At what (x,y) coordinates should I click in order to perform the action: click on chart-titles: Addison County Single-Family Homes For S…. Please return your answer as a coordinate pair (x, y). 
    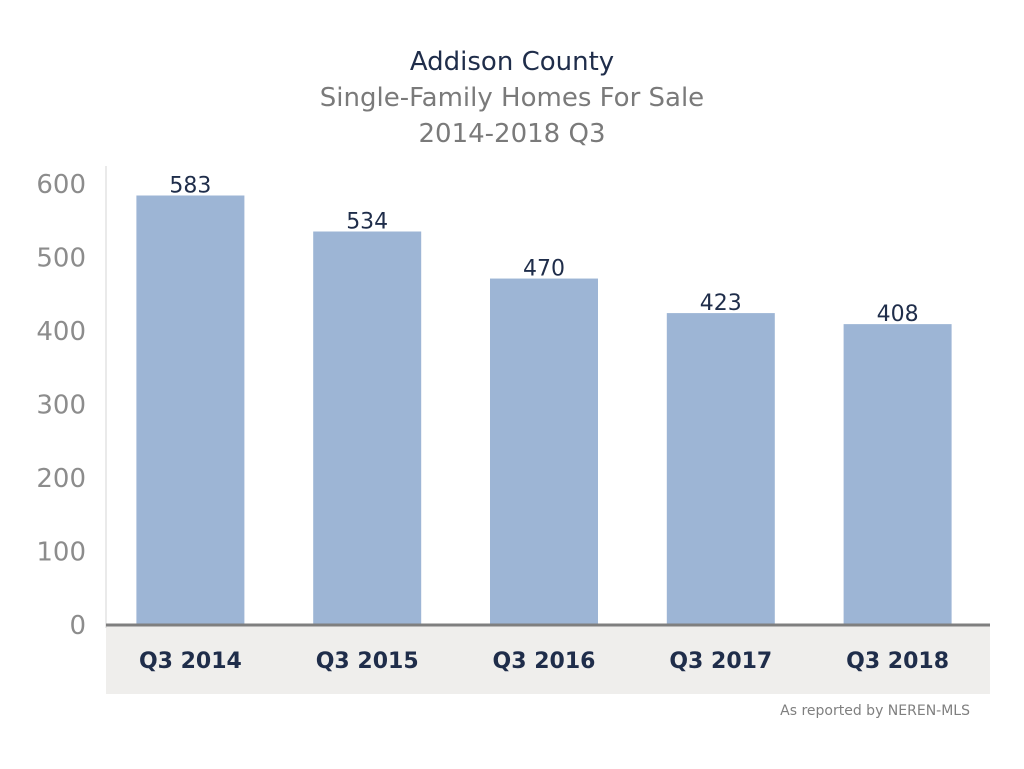
    Looking at the image, I should click on (512, 98).